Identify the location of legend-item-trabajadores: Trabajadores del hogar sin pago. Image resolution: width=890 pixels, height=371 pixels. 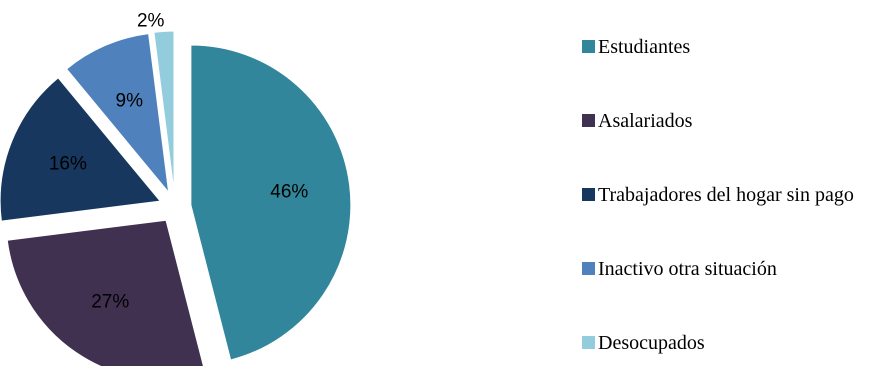
(735, 195).